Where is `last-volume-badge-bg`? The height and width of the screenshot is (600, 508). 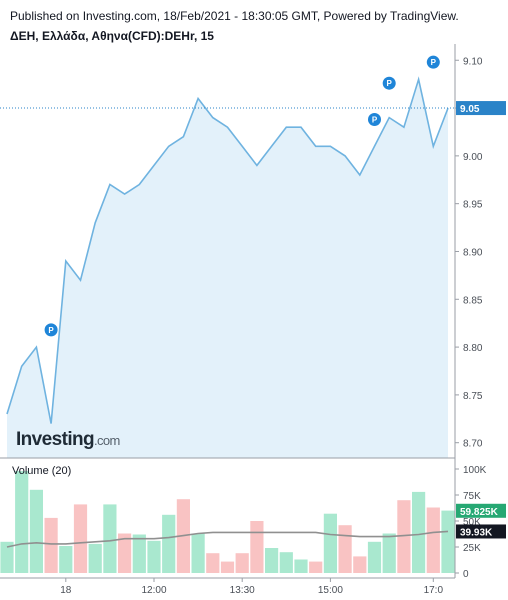
last-volume-badge-bg is located at coordinates (481, 510).